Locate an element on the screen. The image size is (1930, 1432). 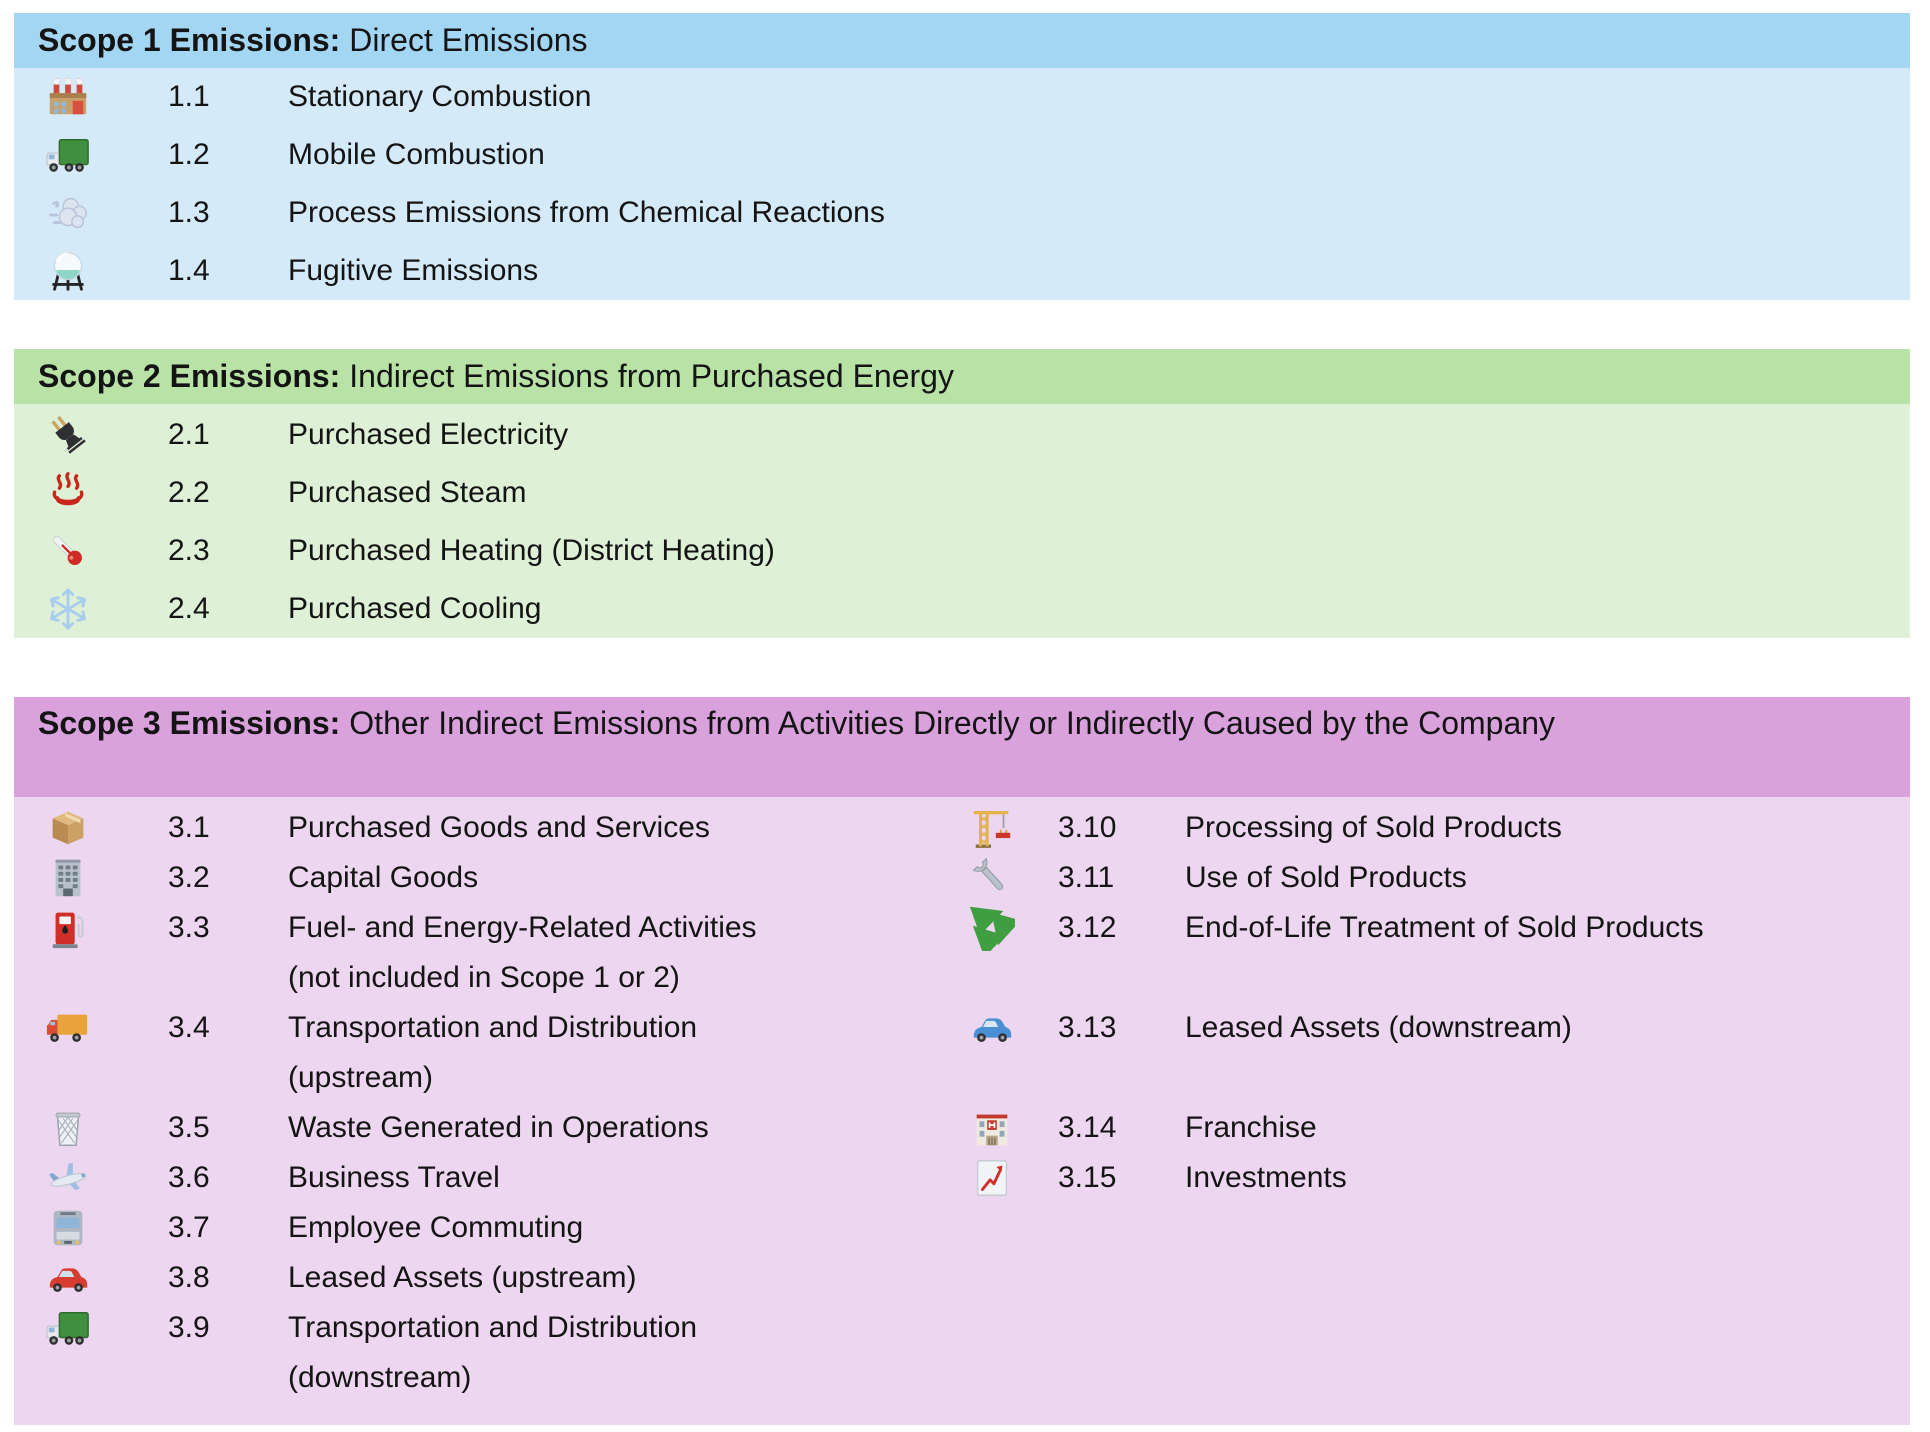
item-number: 3.7 is located at coordinates (189, 1227).